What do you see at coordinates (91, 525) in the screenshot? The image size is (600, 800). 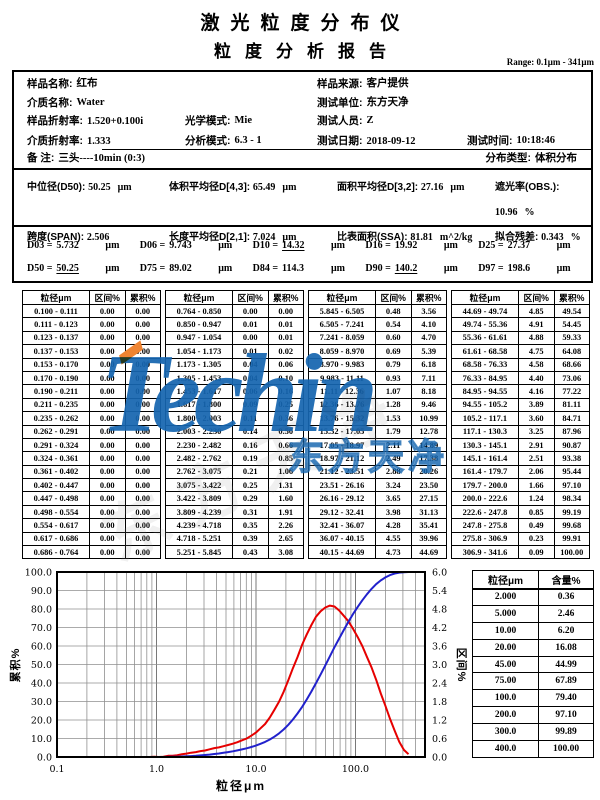 I see `bin-row: 0.554 - 0.617 0.00 0.00` at bounding box center [91, 525].